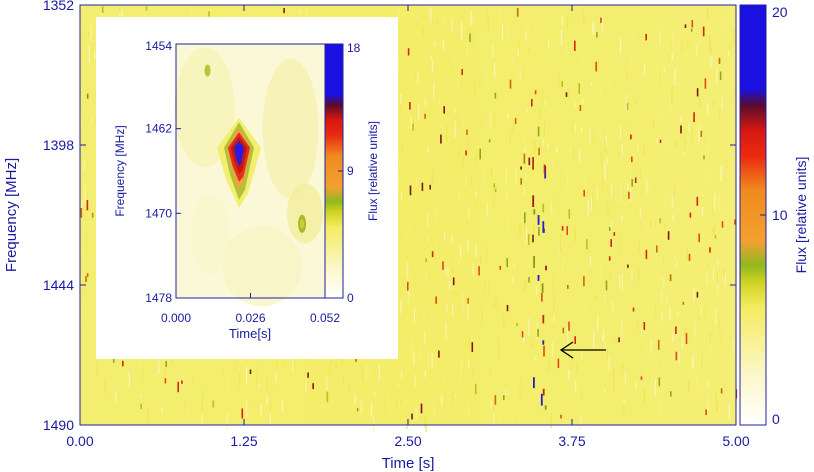 This screenshot has height=472, width=814. What do you see at coordinates (302, 223) in the screenshot?
I see `inset-feature` at bounding box center [302, 223].